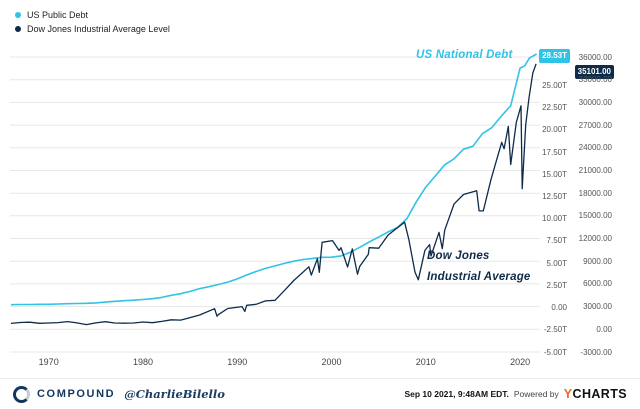  I want to click on debt-axis-tick: 22.50T, so click(554, 108).